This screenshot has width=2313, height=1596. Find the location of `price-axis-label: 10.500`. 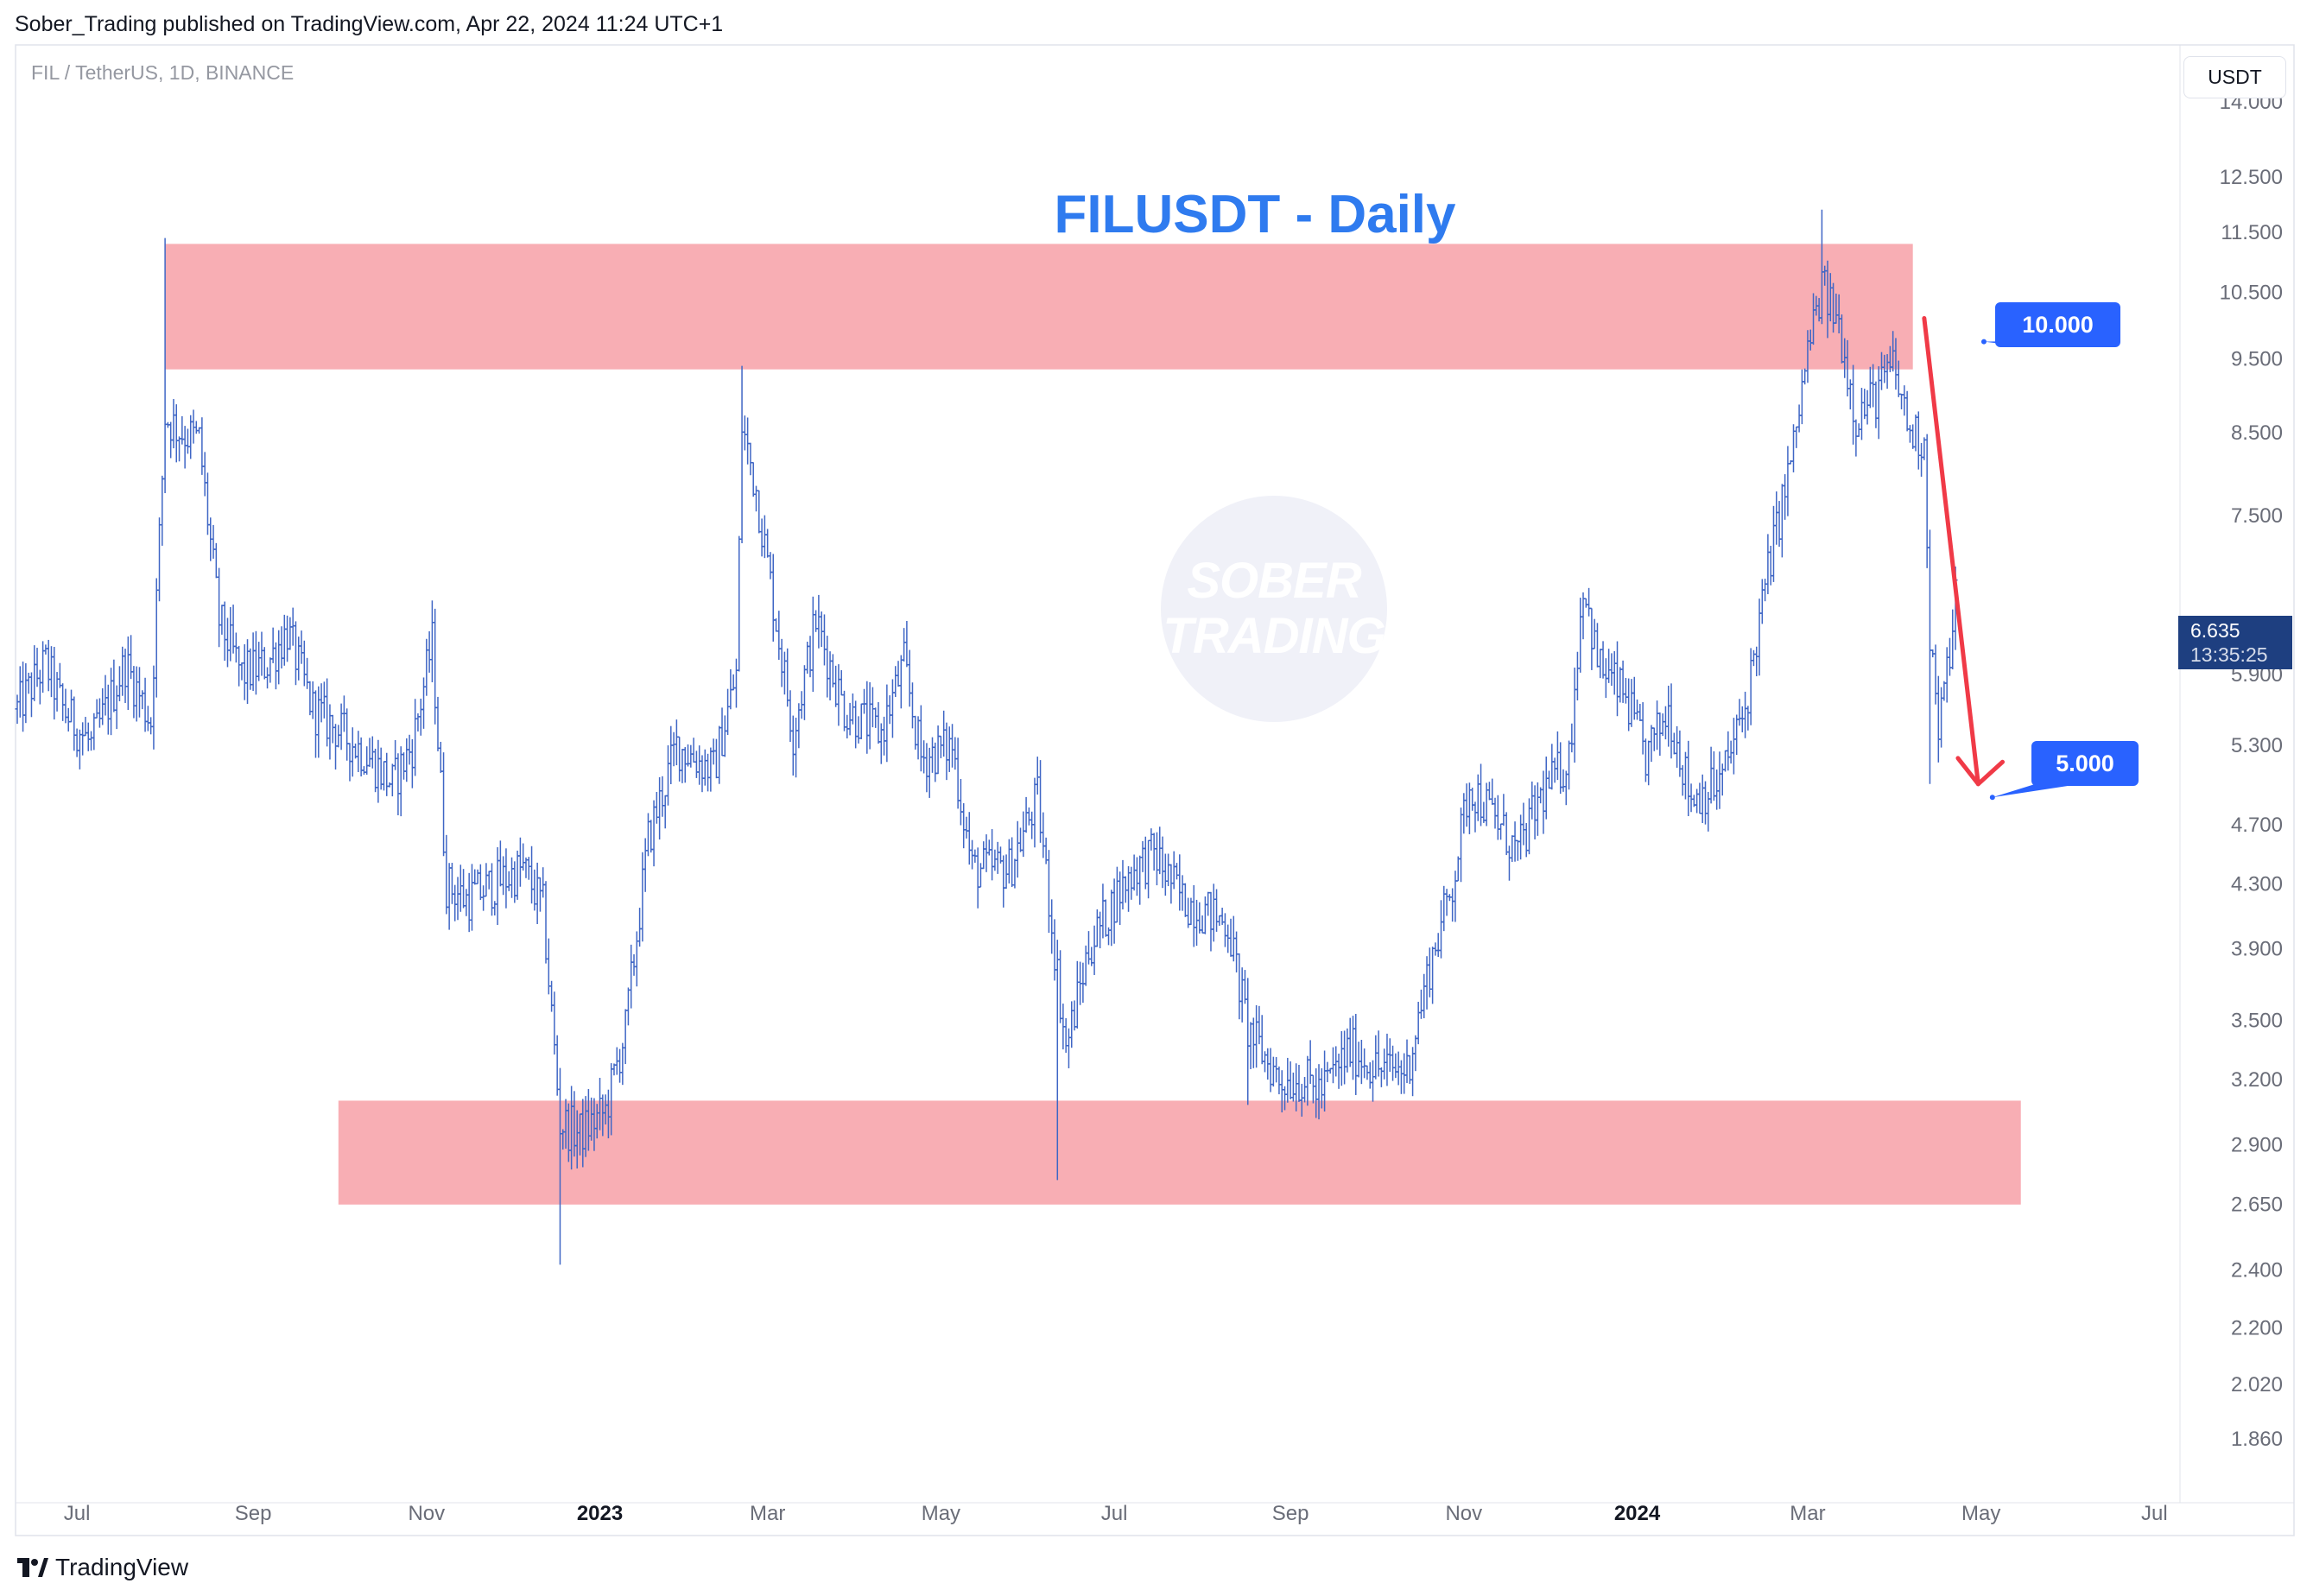

price-axis-label: 10.500 is located at coordinates (2252, 293).